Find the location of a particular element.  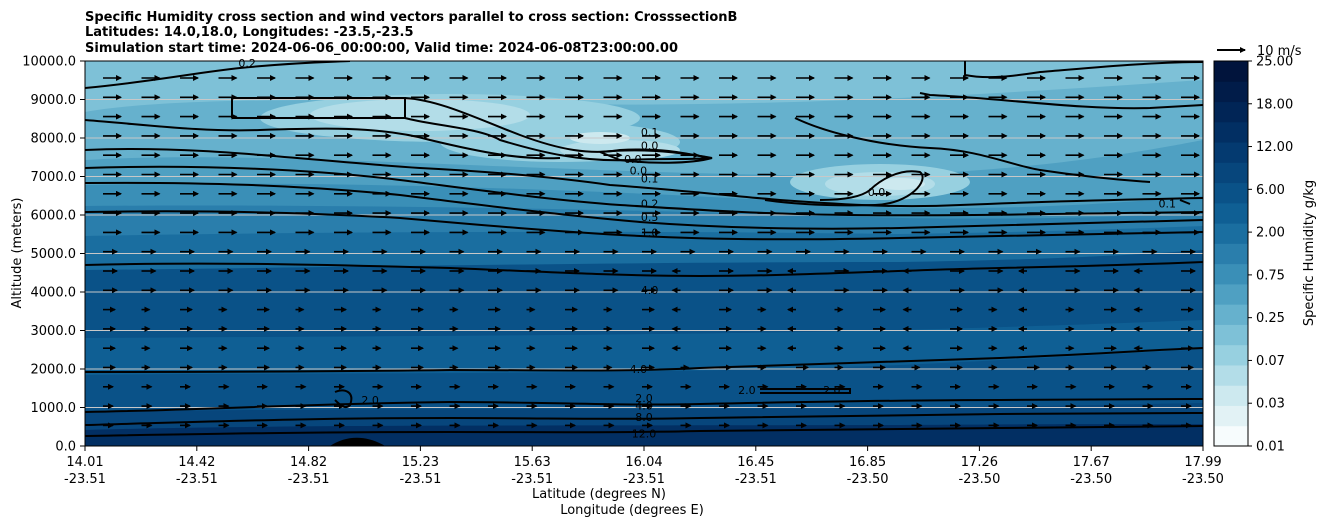

y-tick-label: 2000.0 is located at coordinates (54, 370).